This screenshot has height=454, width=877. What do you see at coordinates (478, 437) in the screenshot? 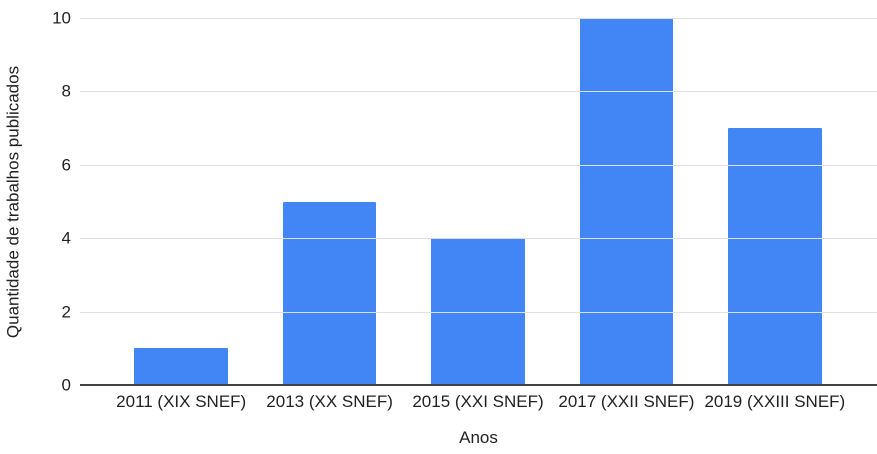
I see `x-axis-title: Anos` at bounding box center [478, 437].